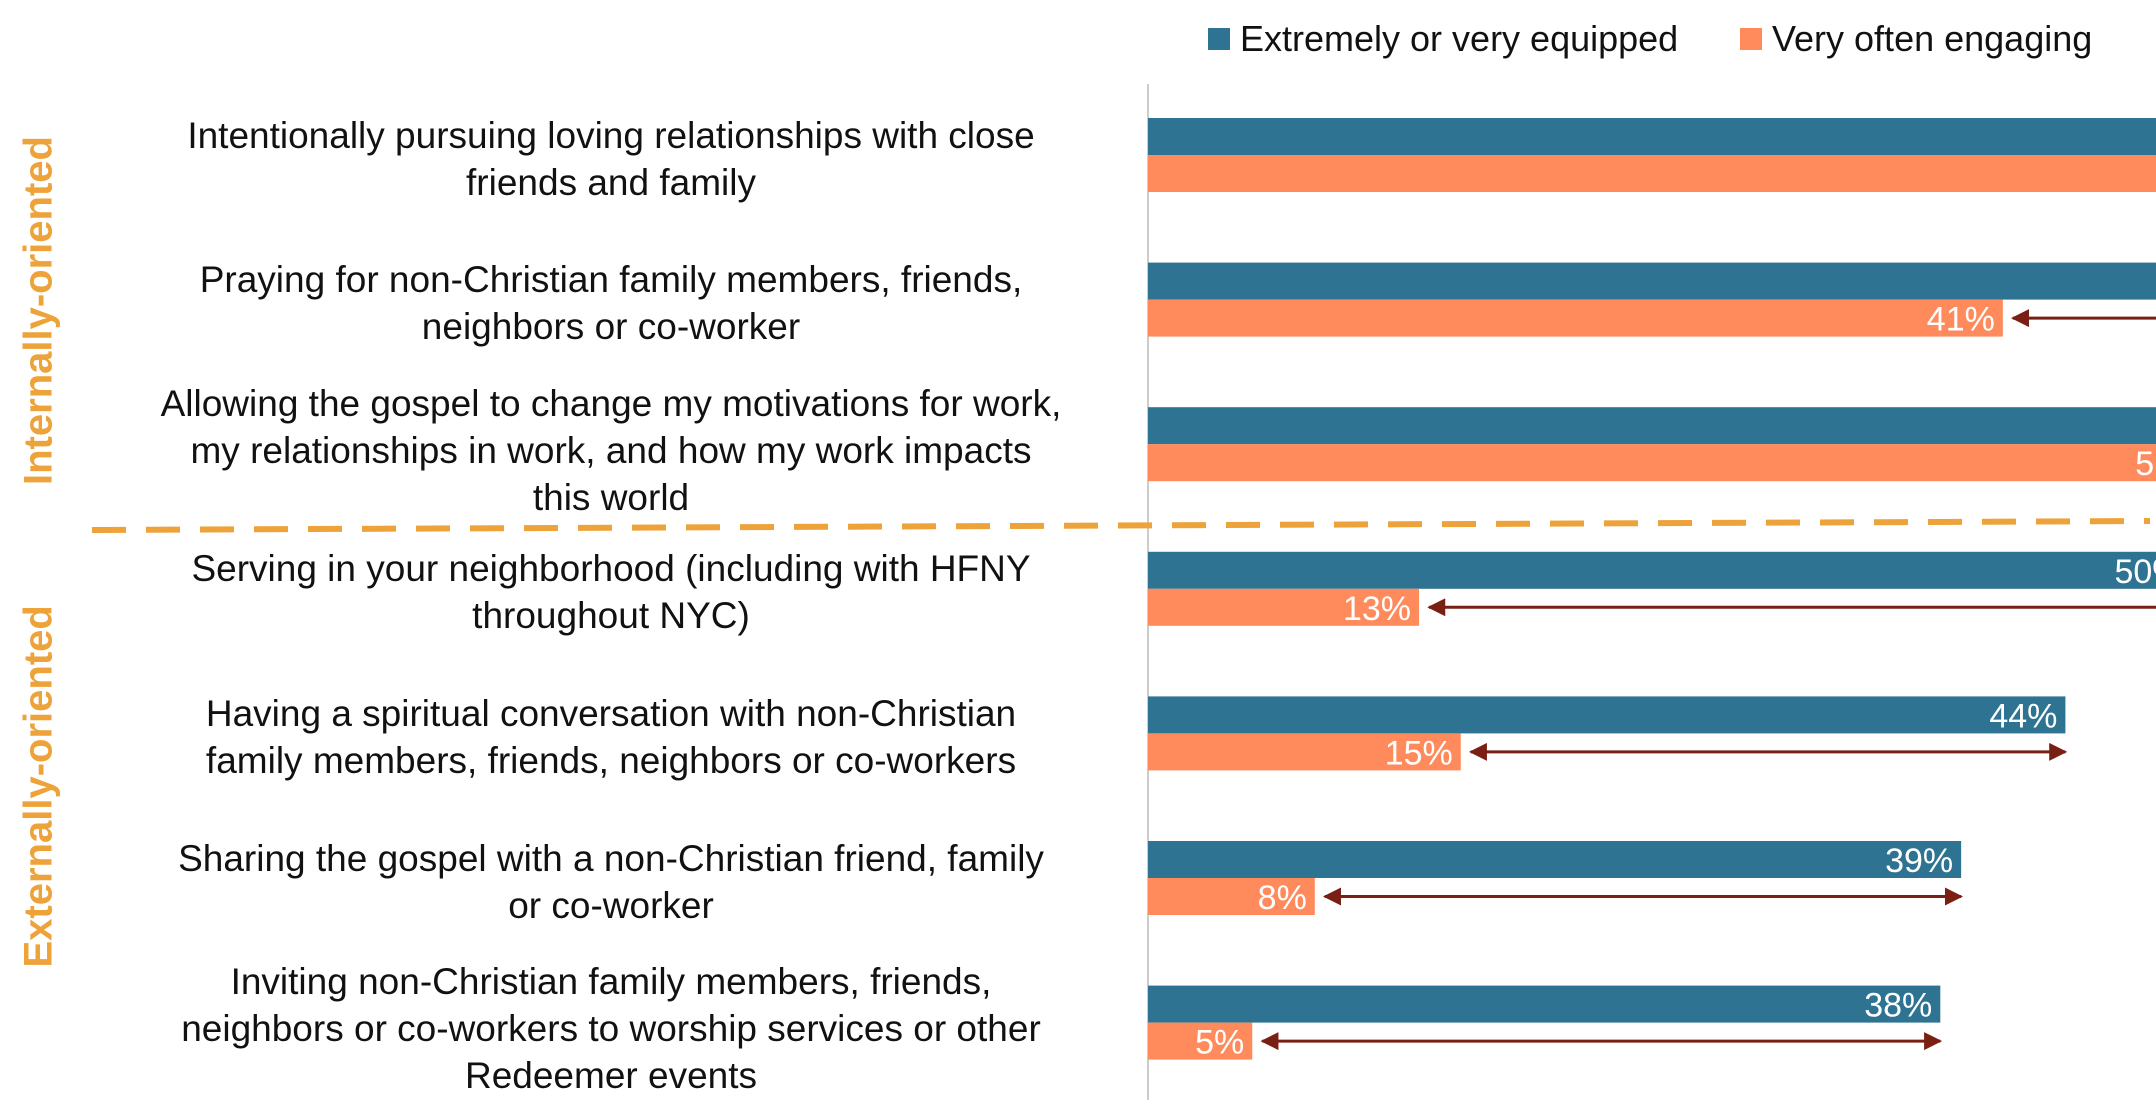 This screenshot has height=1106, width=2156. What do you see at coordinates (1898, 1006) in the screenshot?
I see `data-label-equipped: 38%` at bounding box center [1898, 1006].